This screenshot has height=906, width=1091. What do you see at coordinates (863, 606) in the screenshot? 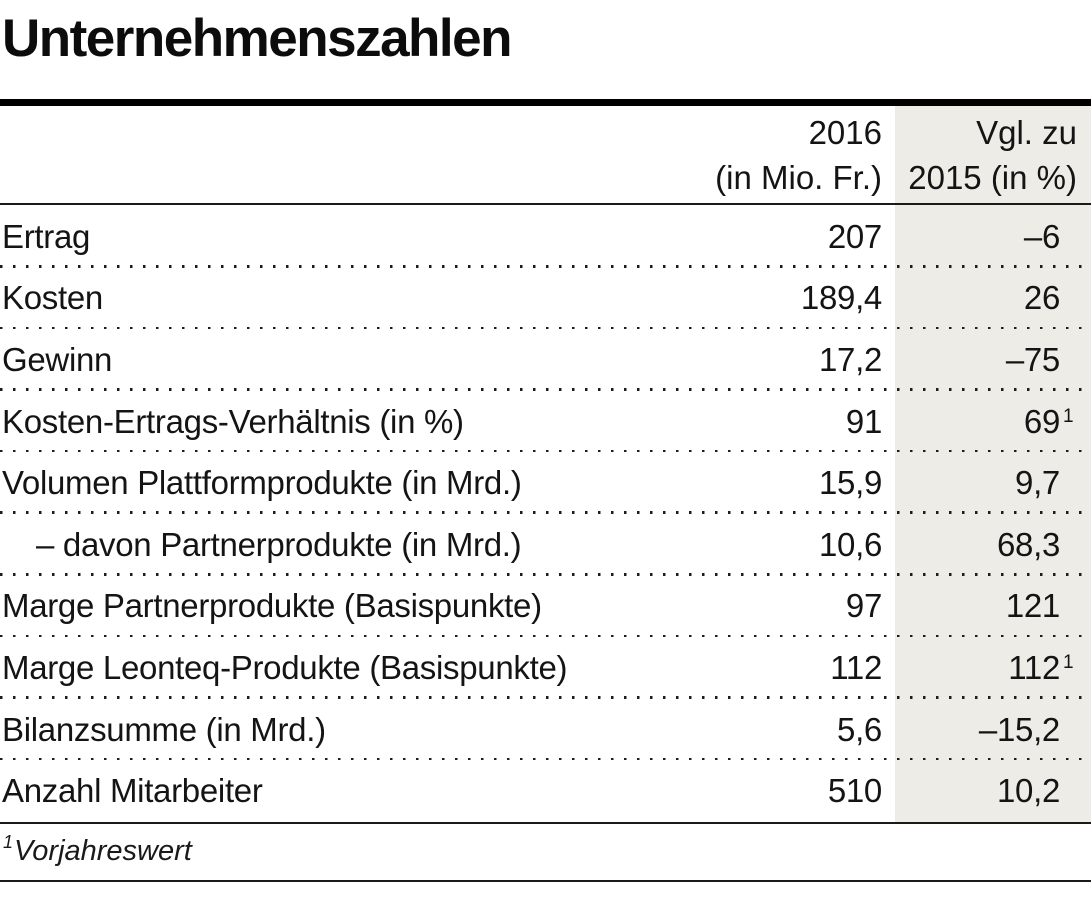
I see `value-2016: 97` at bounding box center [863, 606].